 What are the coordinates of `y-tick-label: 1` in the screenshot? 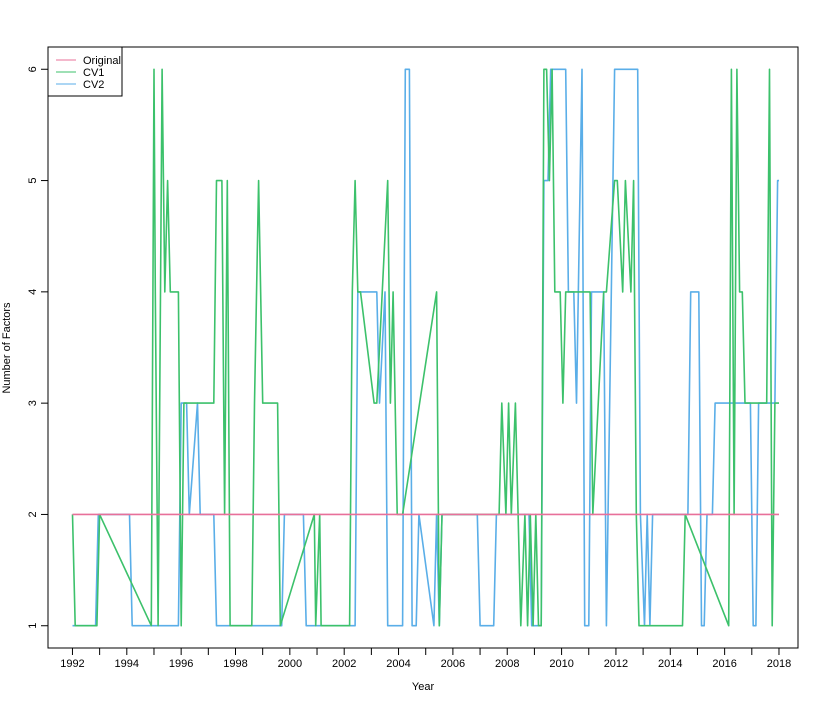 It's located at (33, 626).